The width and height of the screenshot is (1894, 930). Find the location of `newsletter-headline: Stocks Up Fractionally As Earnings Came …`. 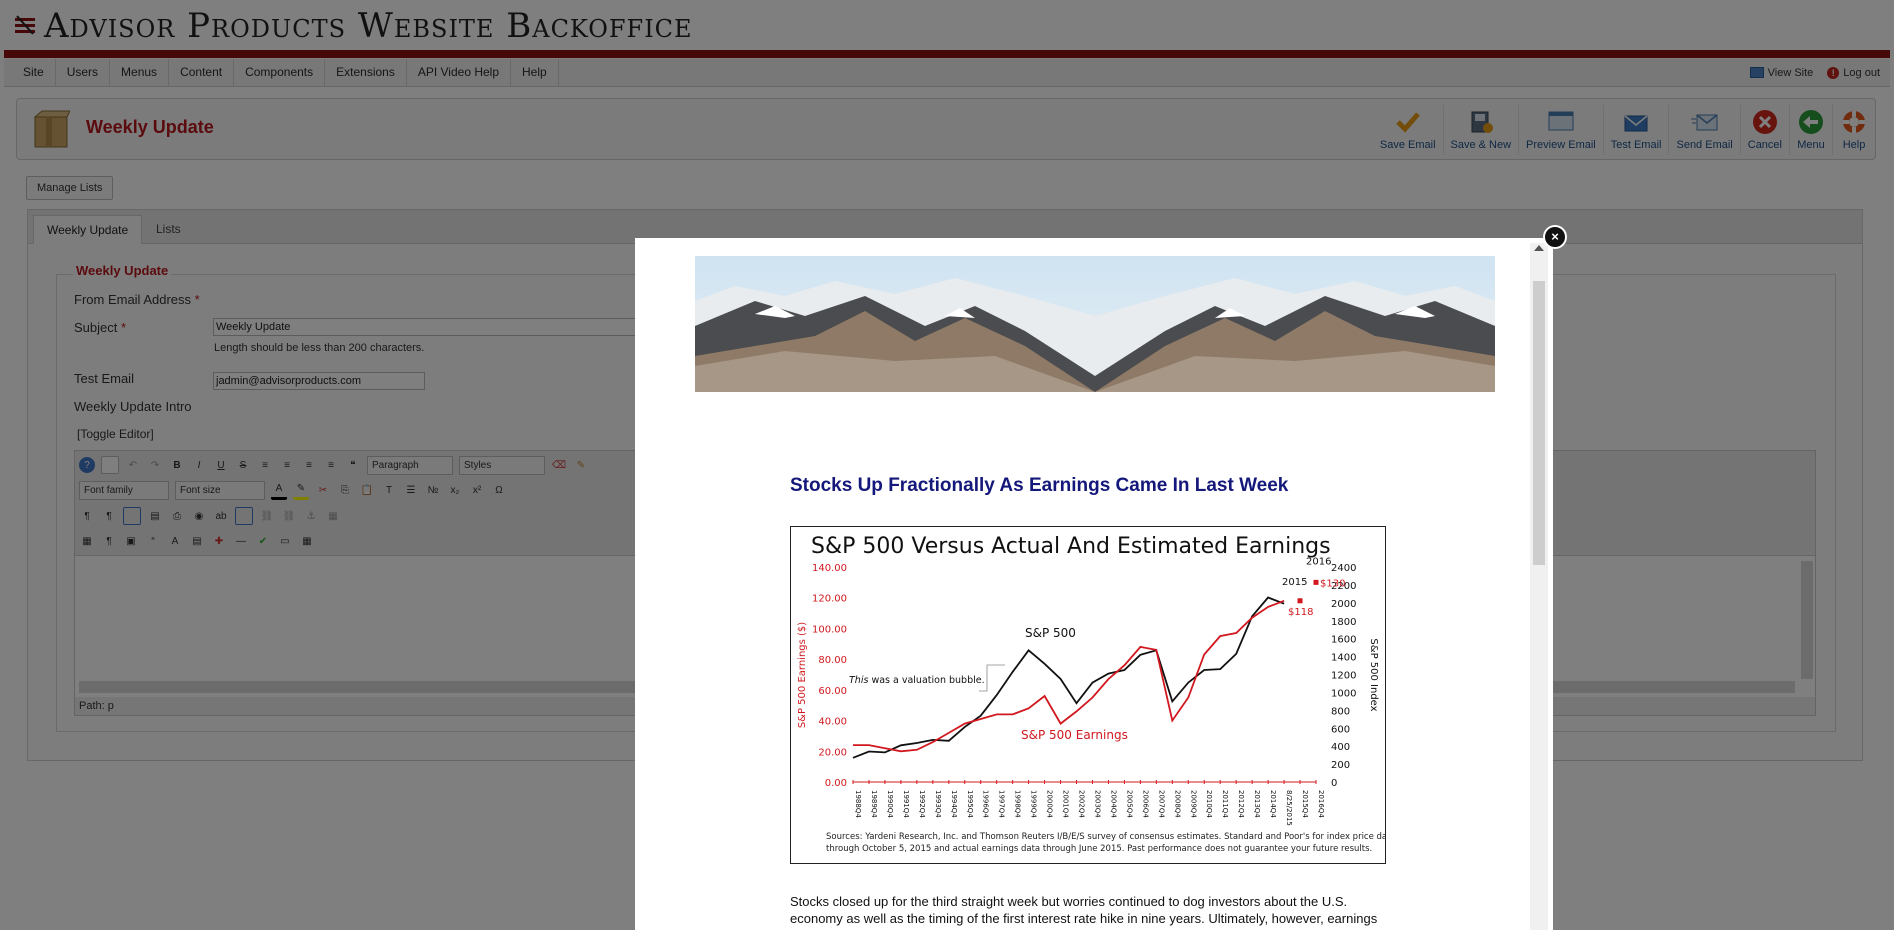

newsletter-headline: Stocks Up Fractionally As Earnings Came … is located at coordinates (1039, 485).